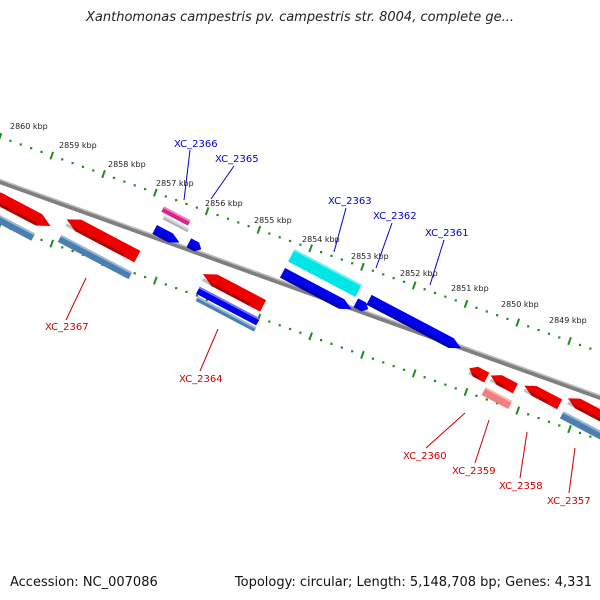 This screenshot has width=600, height=600. I want to click on kbp-label: 2854 kbp, so click(321, 239).